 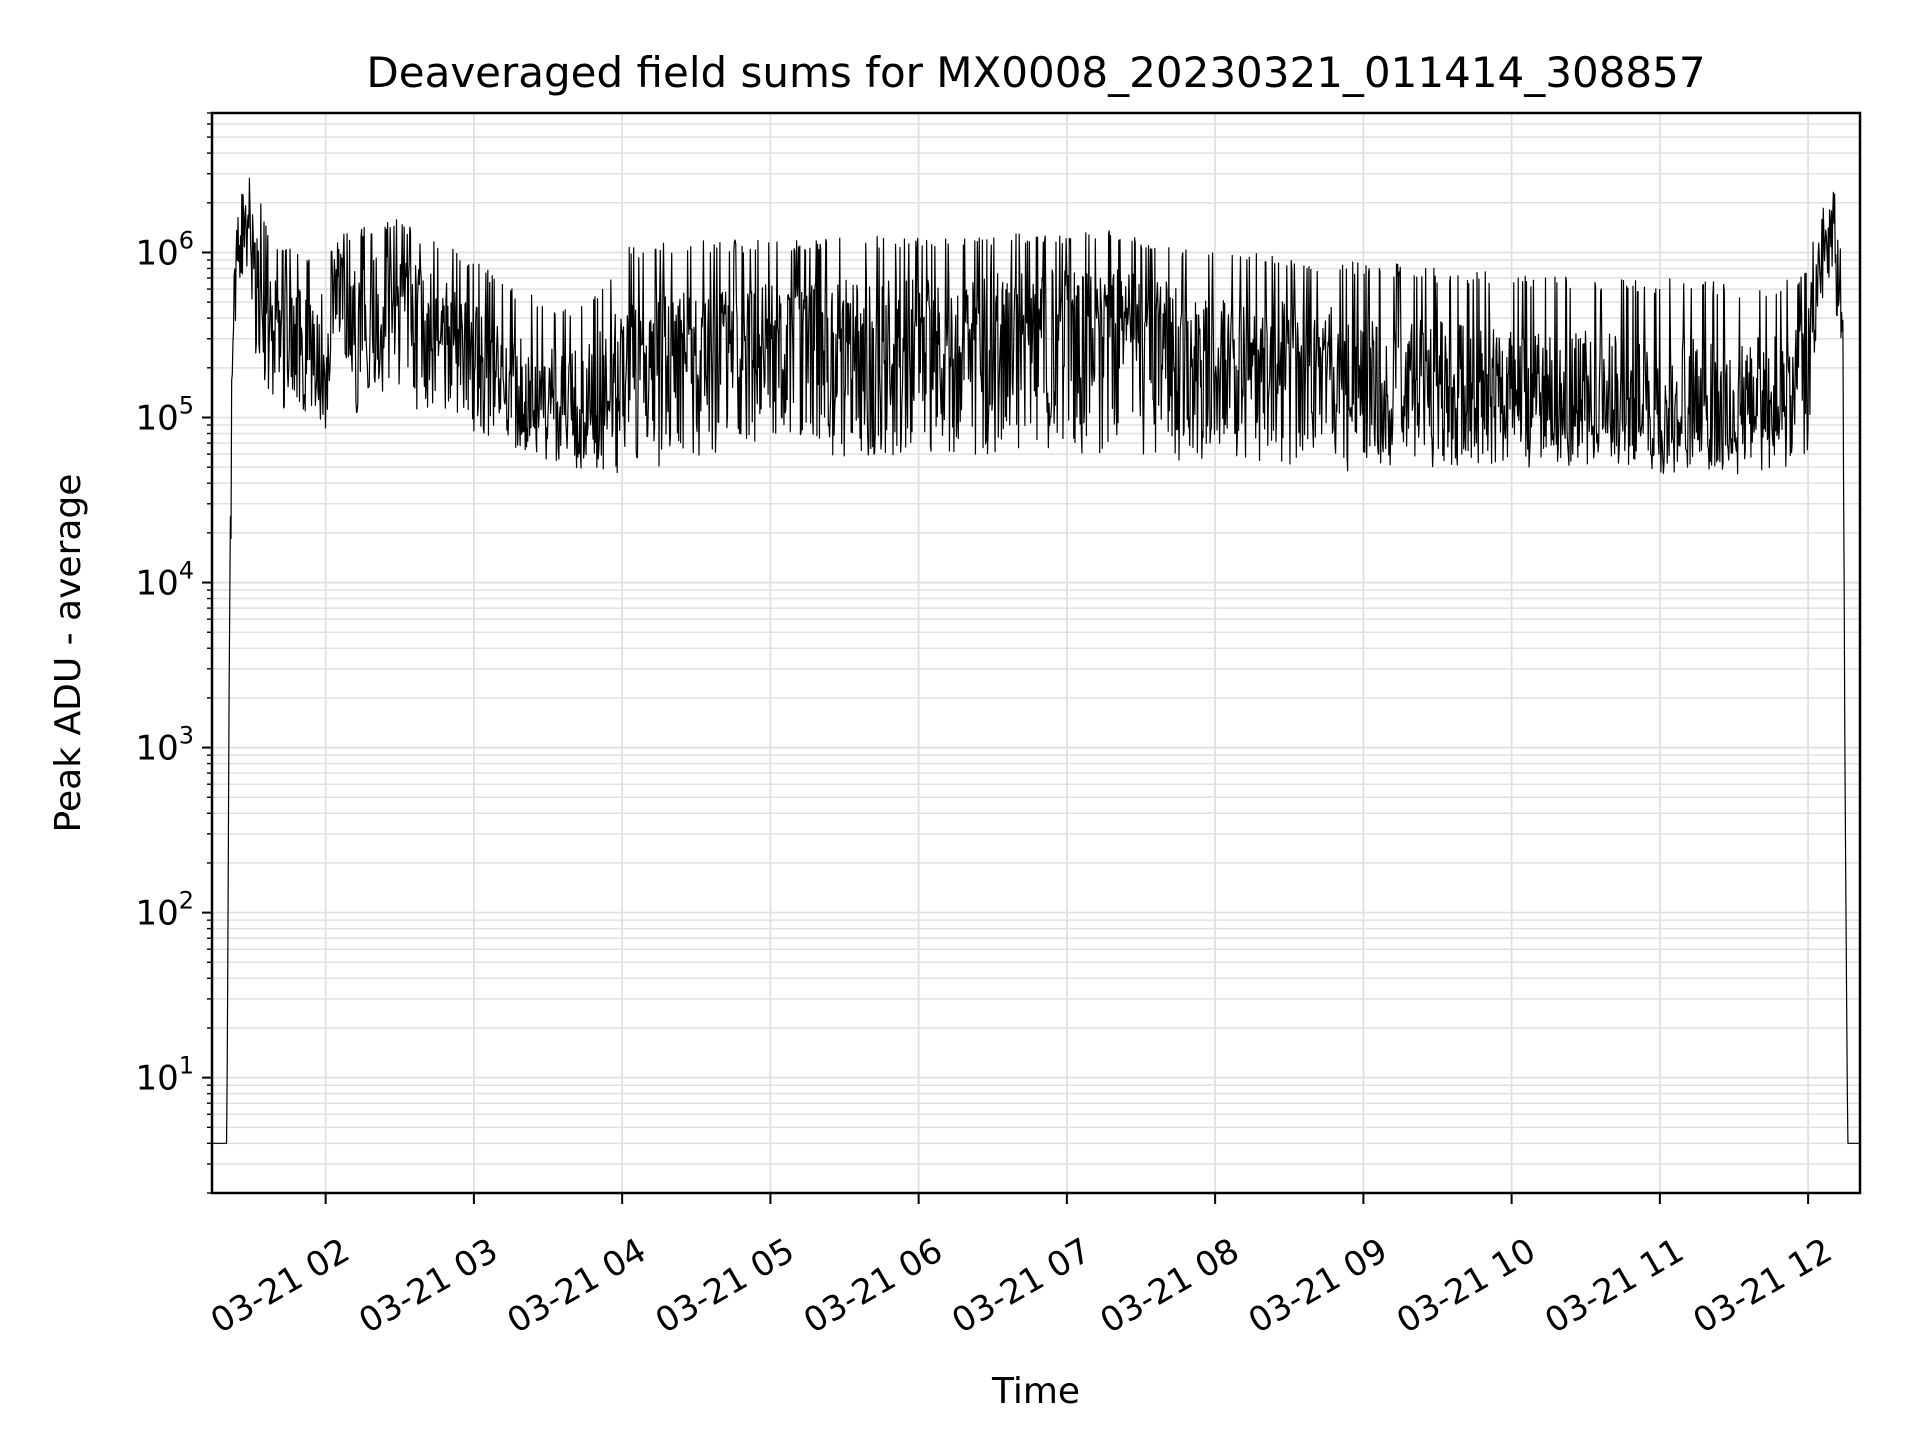 I want to click on y-tick-label: 10⁵, so click(x=164, y=415).